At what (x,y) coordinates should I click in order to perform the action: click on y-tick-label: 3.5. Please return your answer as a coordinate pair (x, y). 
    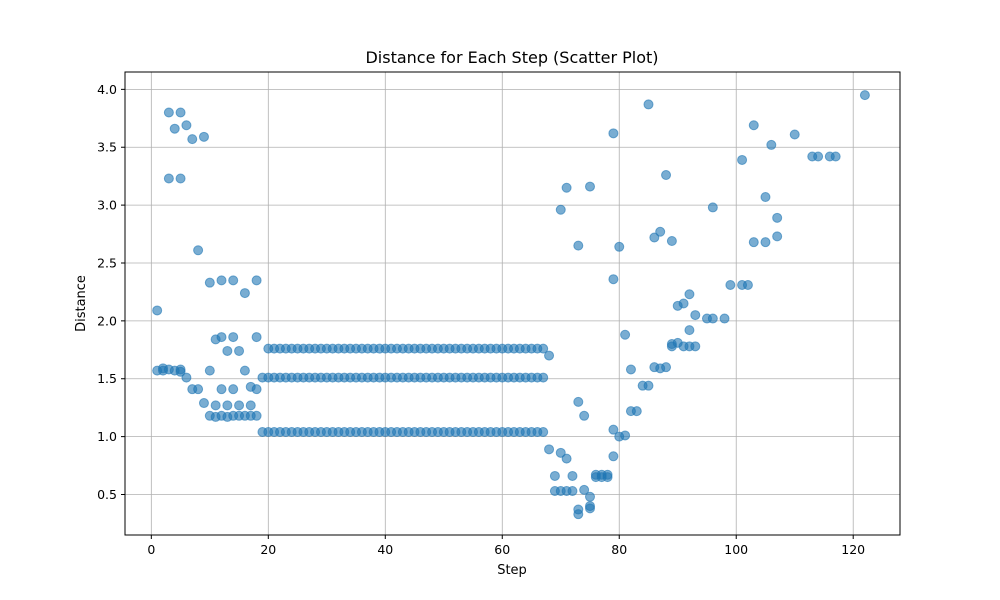
    Looking at the image, I should click on (107, 147).